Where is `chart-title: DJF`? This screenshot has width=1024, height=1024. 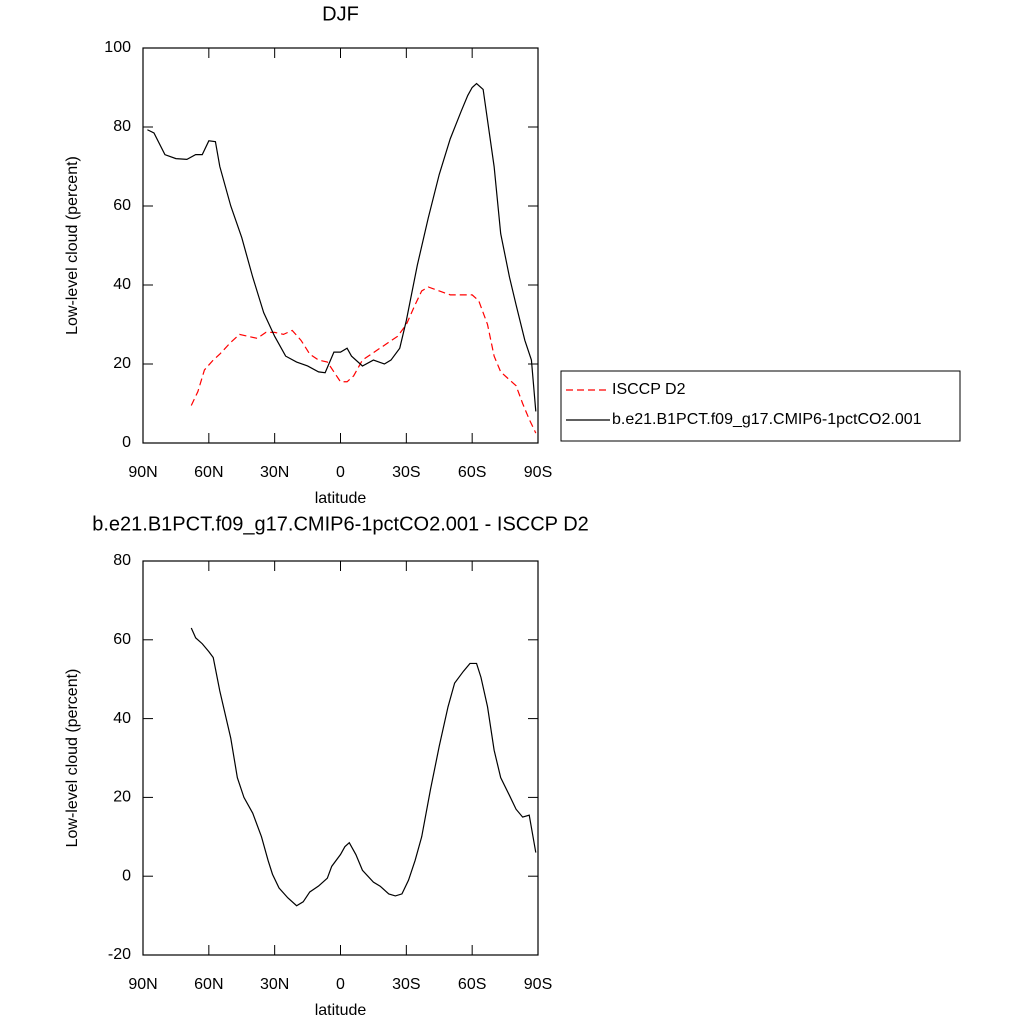
chart-title: DJF is located at coordinates (340, 14).